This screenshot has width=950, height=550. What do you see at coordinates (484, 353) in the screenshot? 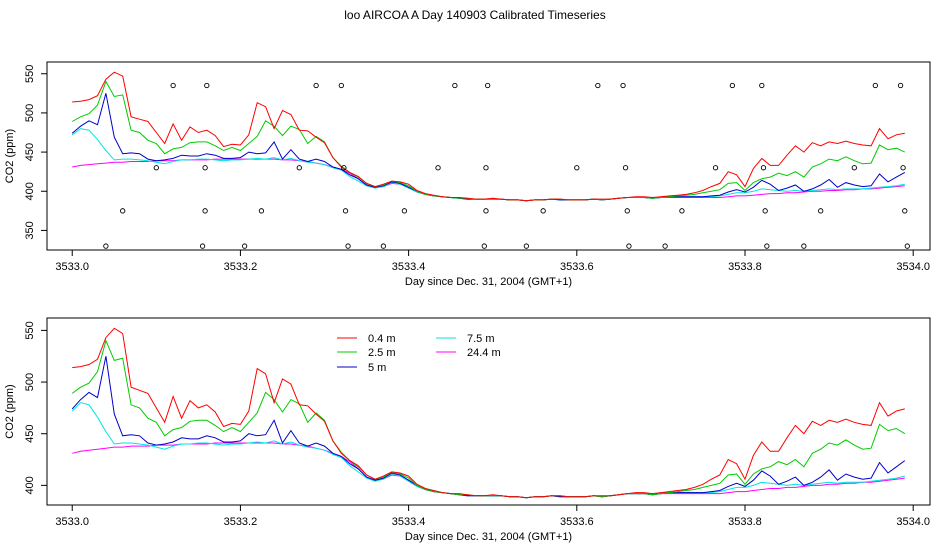
I see `legend-label: 24.4 m` at bounding box center [484, 353].